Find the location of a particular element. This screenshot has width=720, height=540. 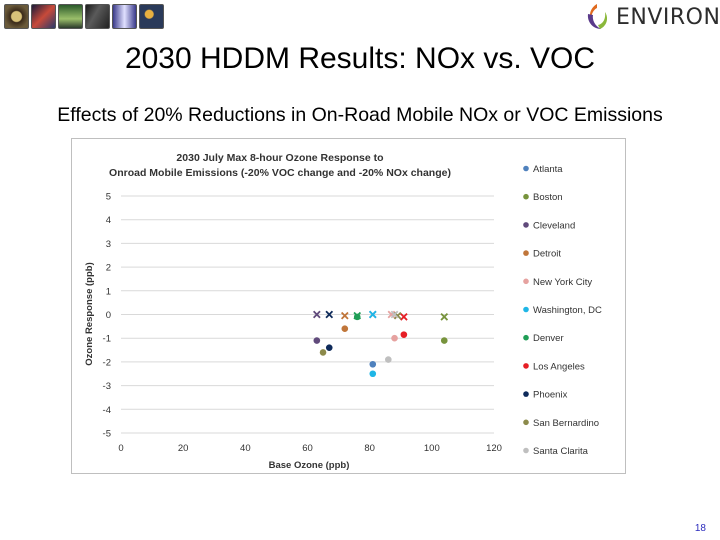

x-axis-label: Base Ozone (ppb) is located at coordinates (309, 465).